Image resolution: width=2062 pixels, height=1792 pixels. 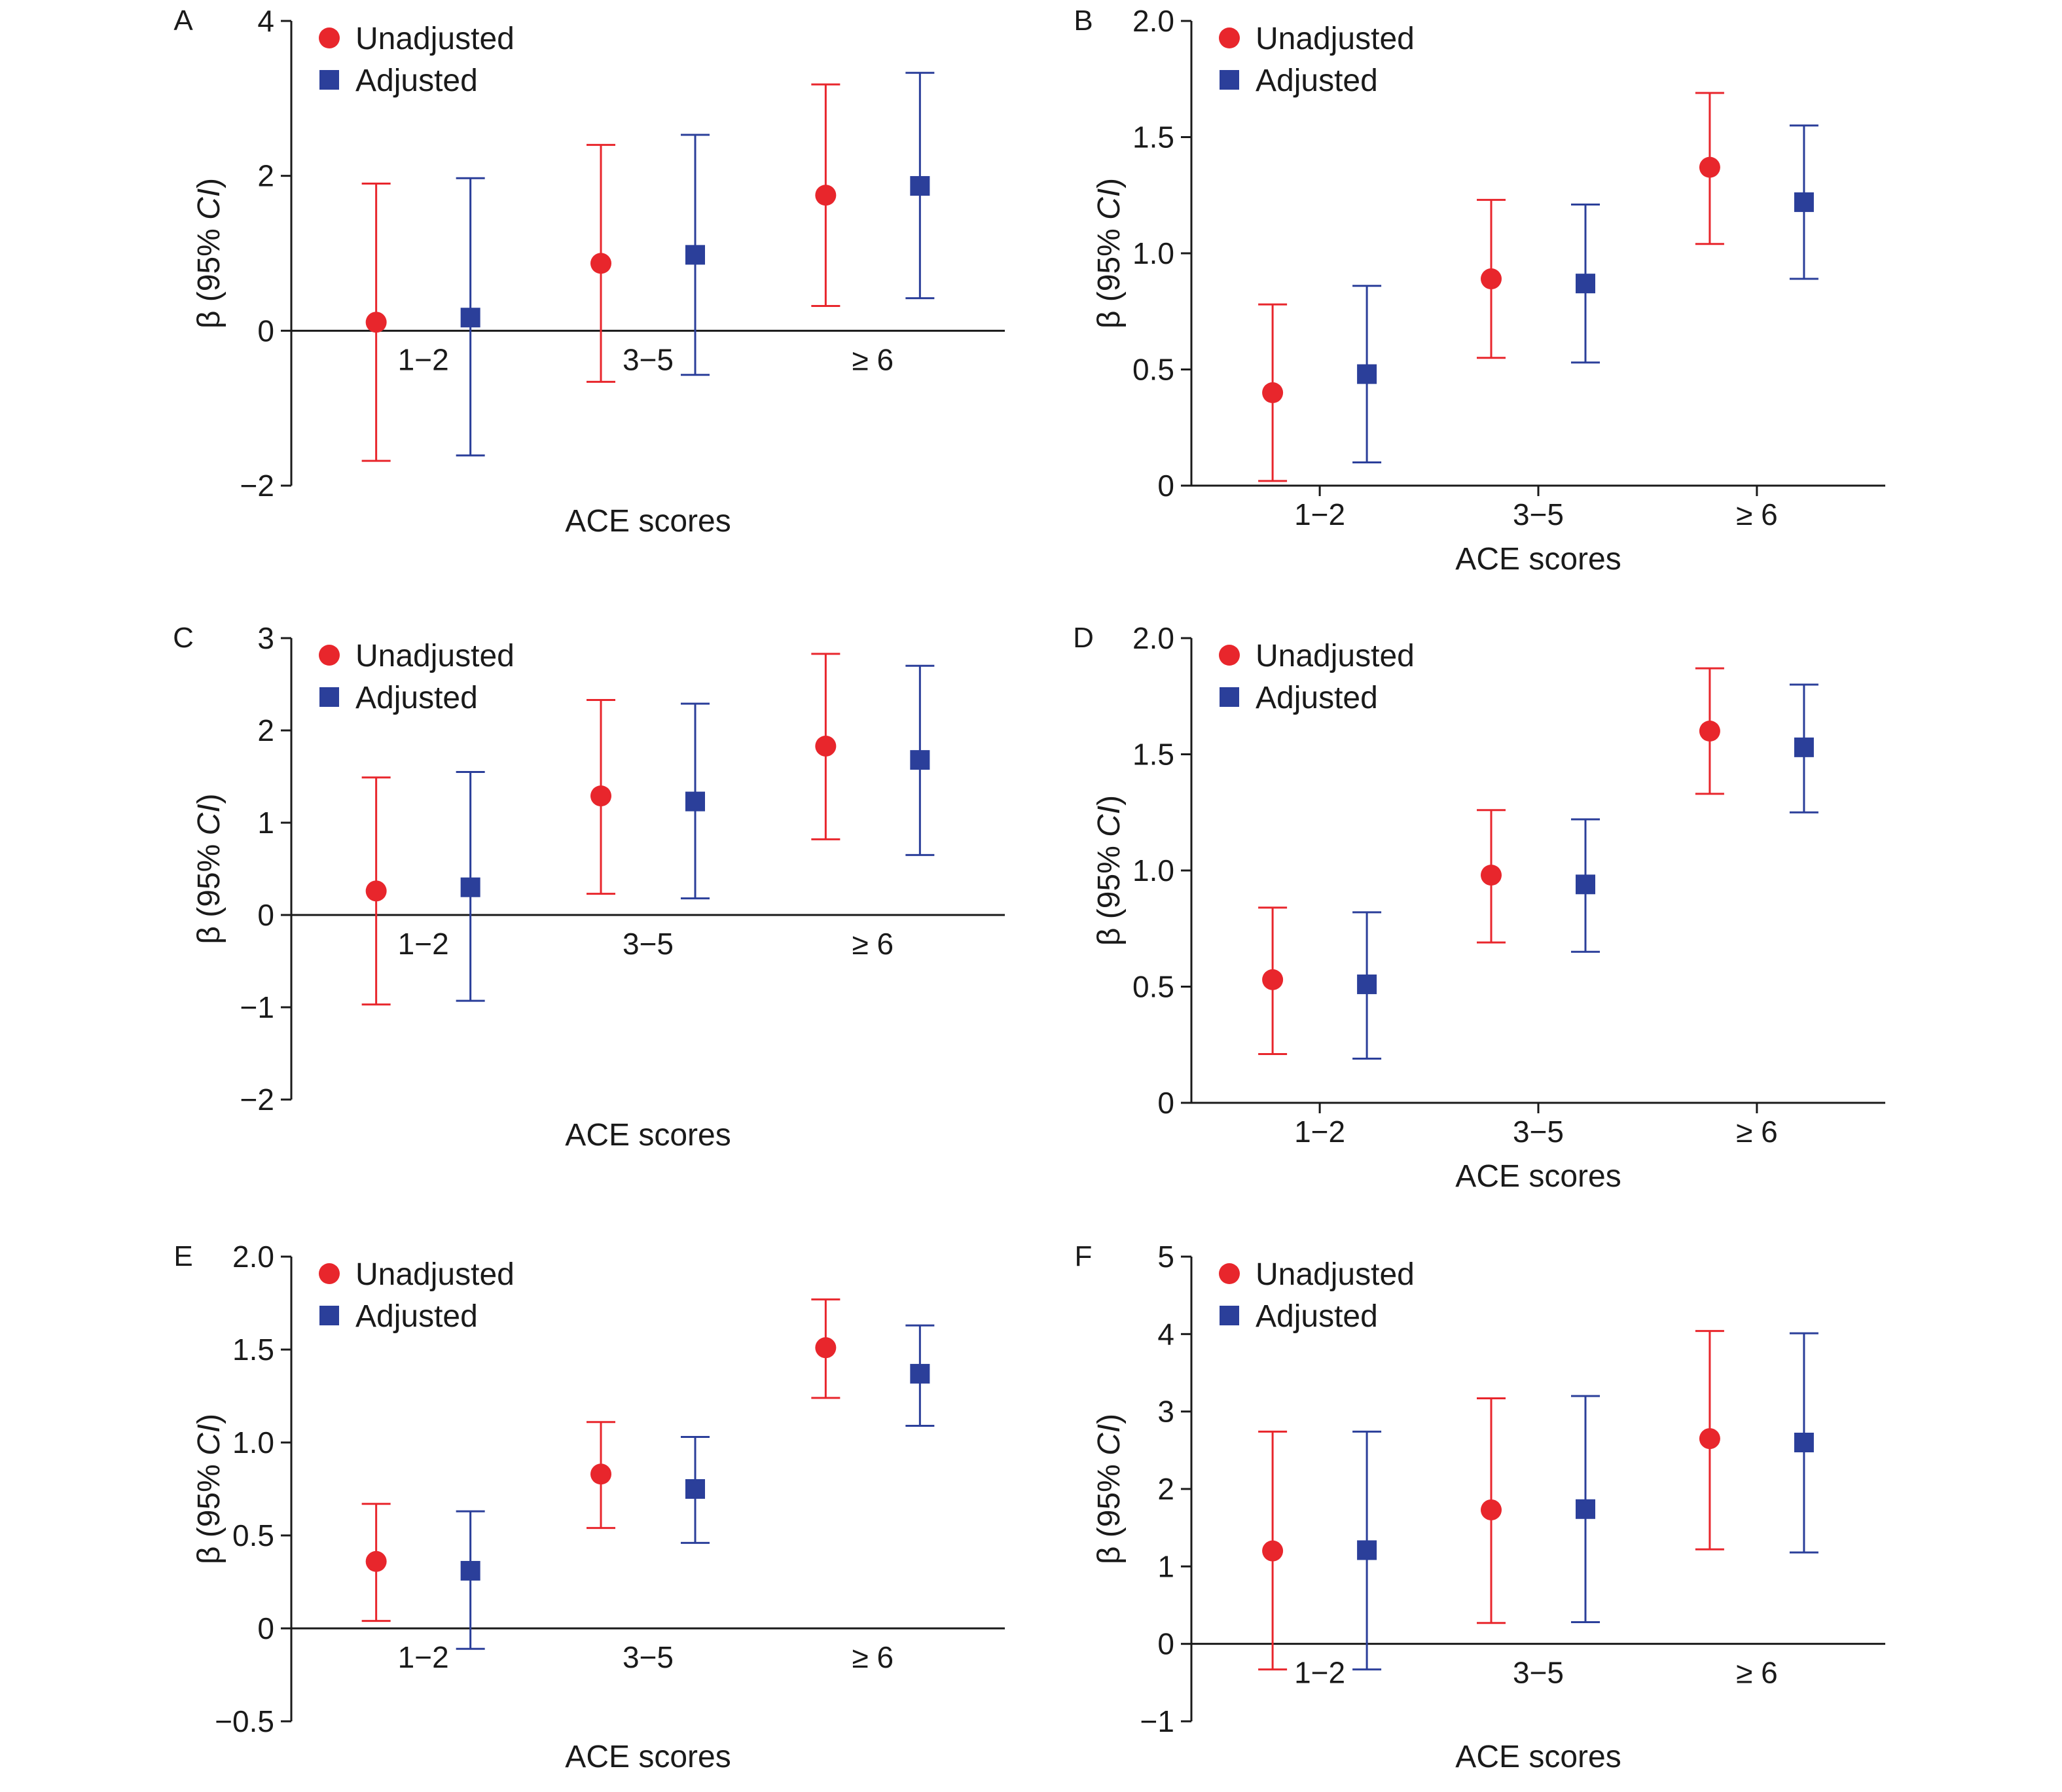 What do you see at coordinates (1083, 638) in the screenshot?
I see `panel-letter: D` at bounding box center [1083, 638].